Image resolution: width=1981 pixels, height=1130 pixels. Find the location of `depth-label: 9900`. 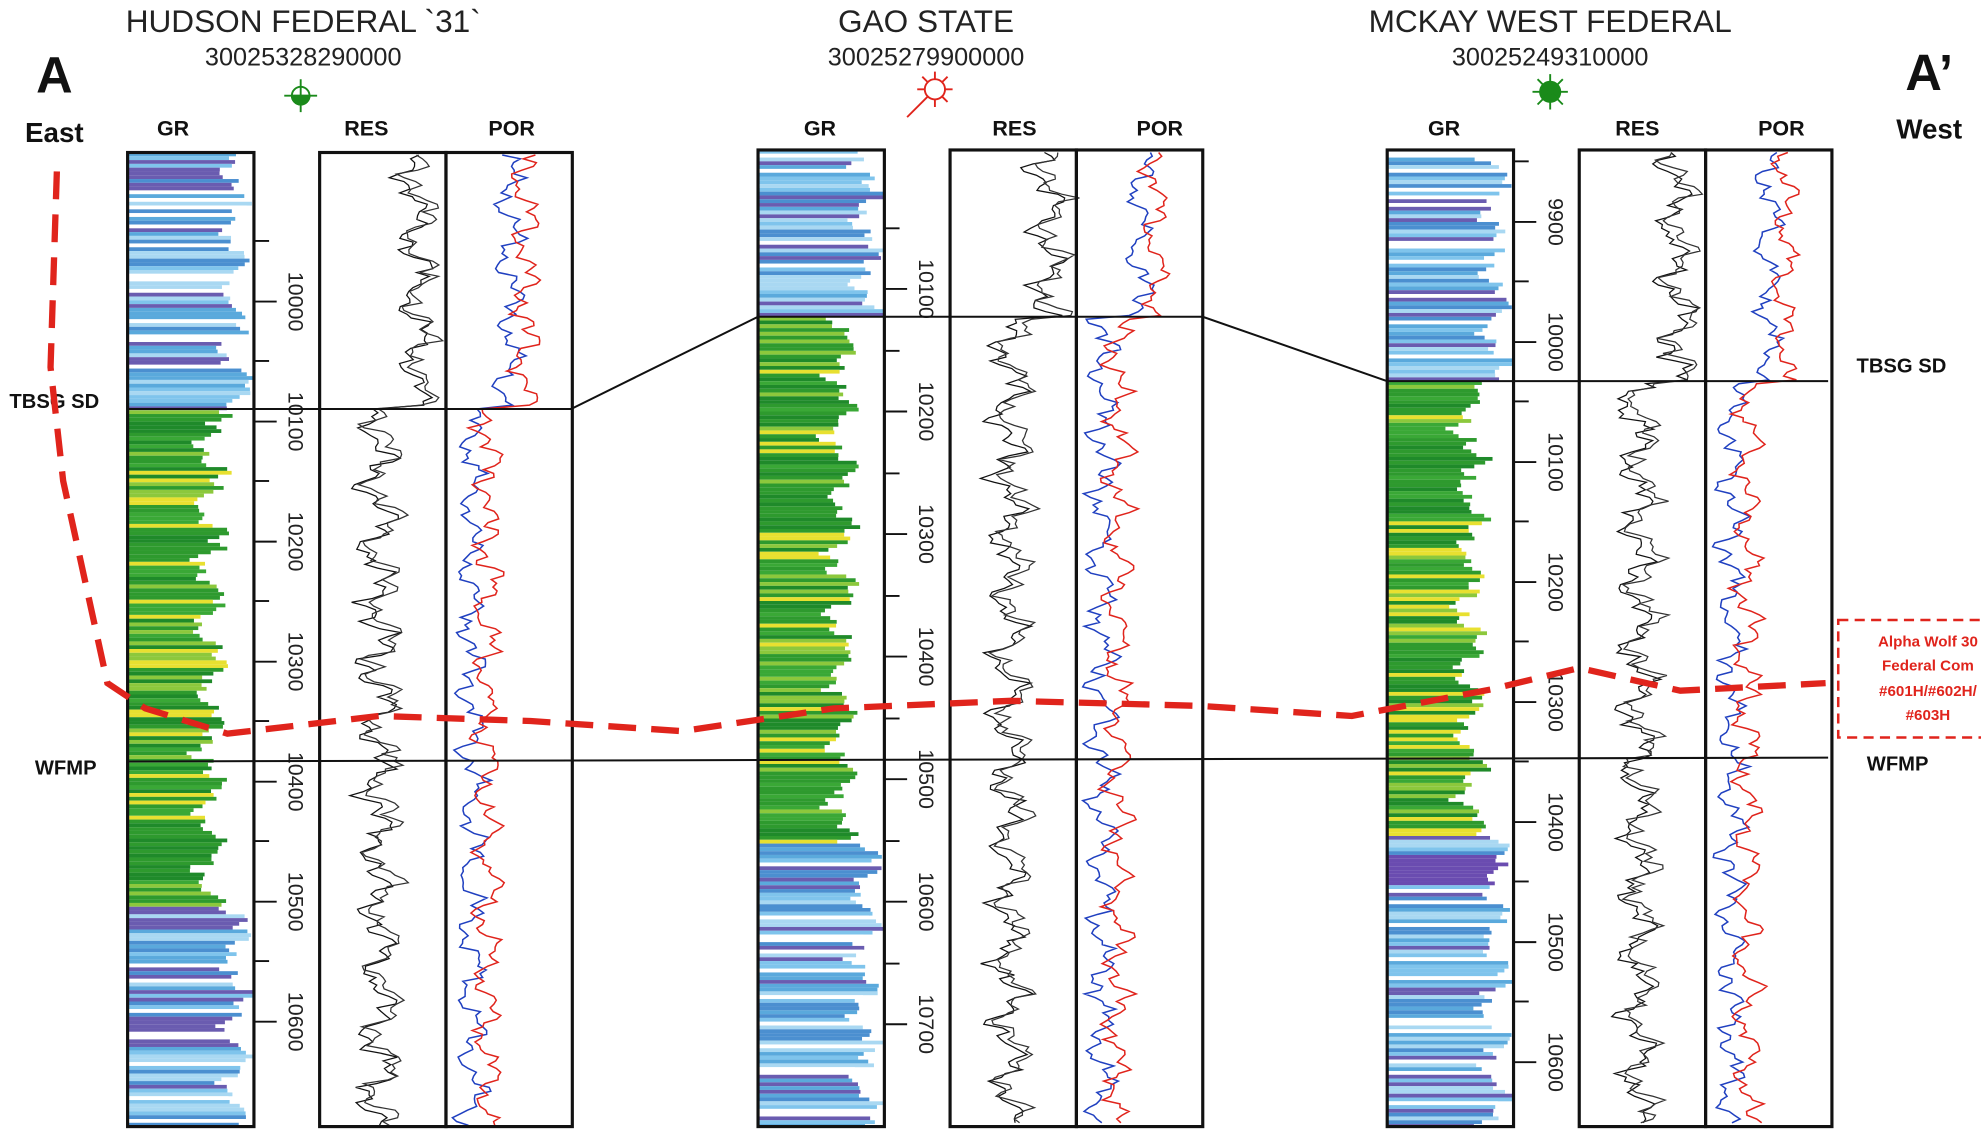

depth-label: 9900 is located at coordinates (1555, 222).